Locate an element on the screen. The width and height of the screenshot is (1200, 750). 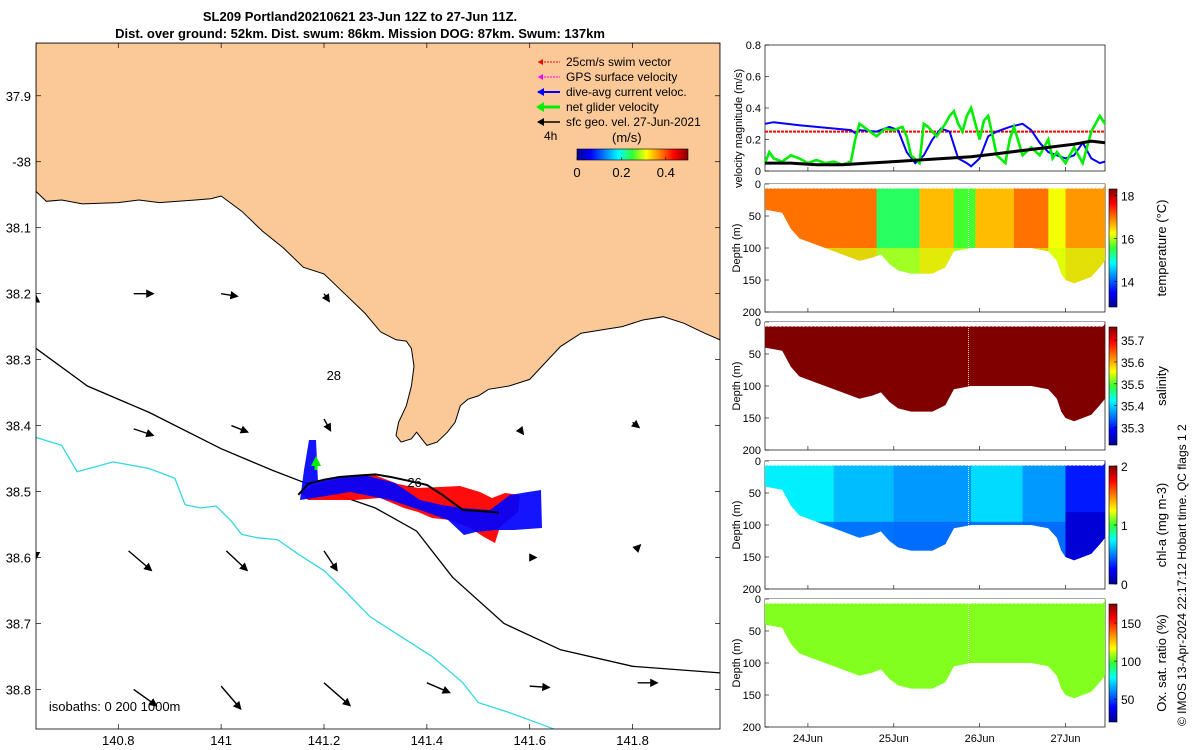
map-x-tick-label: 141.6 is located at coordinates (529, 740).